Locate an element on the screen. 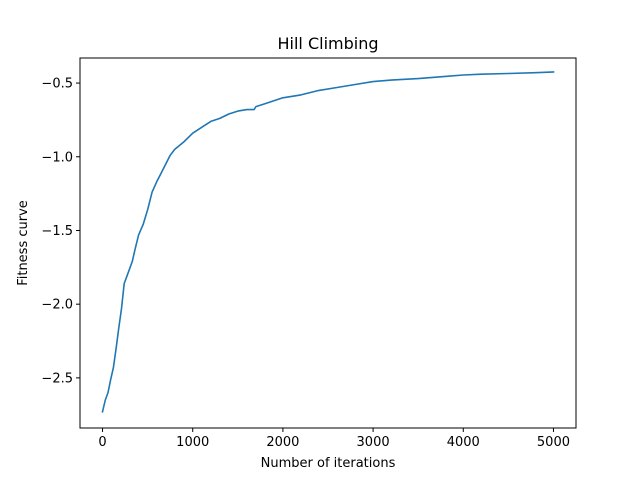 The image size is (640, 480). x-tick-label: 0 is located at coordinates (102, 442).